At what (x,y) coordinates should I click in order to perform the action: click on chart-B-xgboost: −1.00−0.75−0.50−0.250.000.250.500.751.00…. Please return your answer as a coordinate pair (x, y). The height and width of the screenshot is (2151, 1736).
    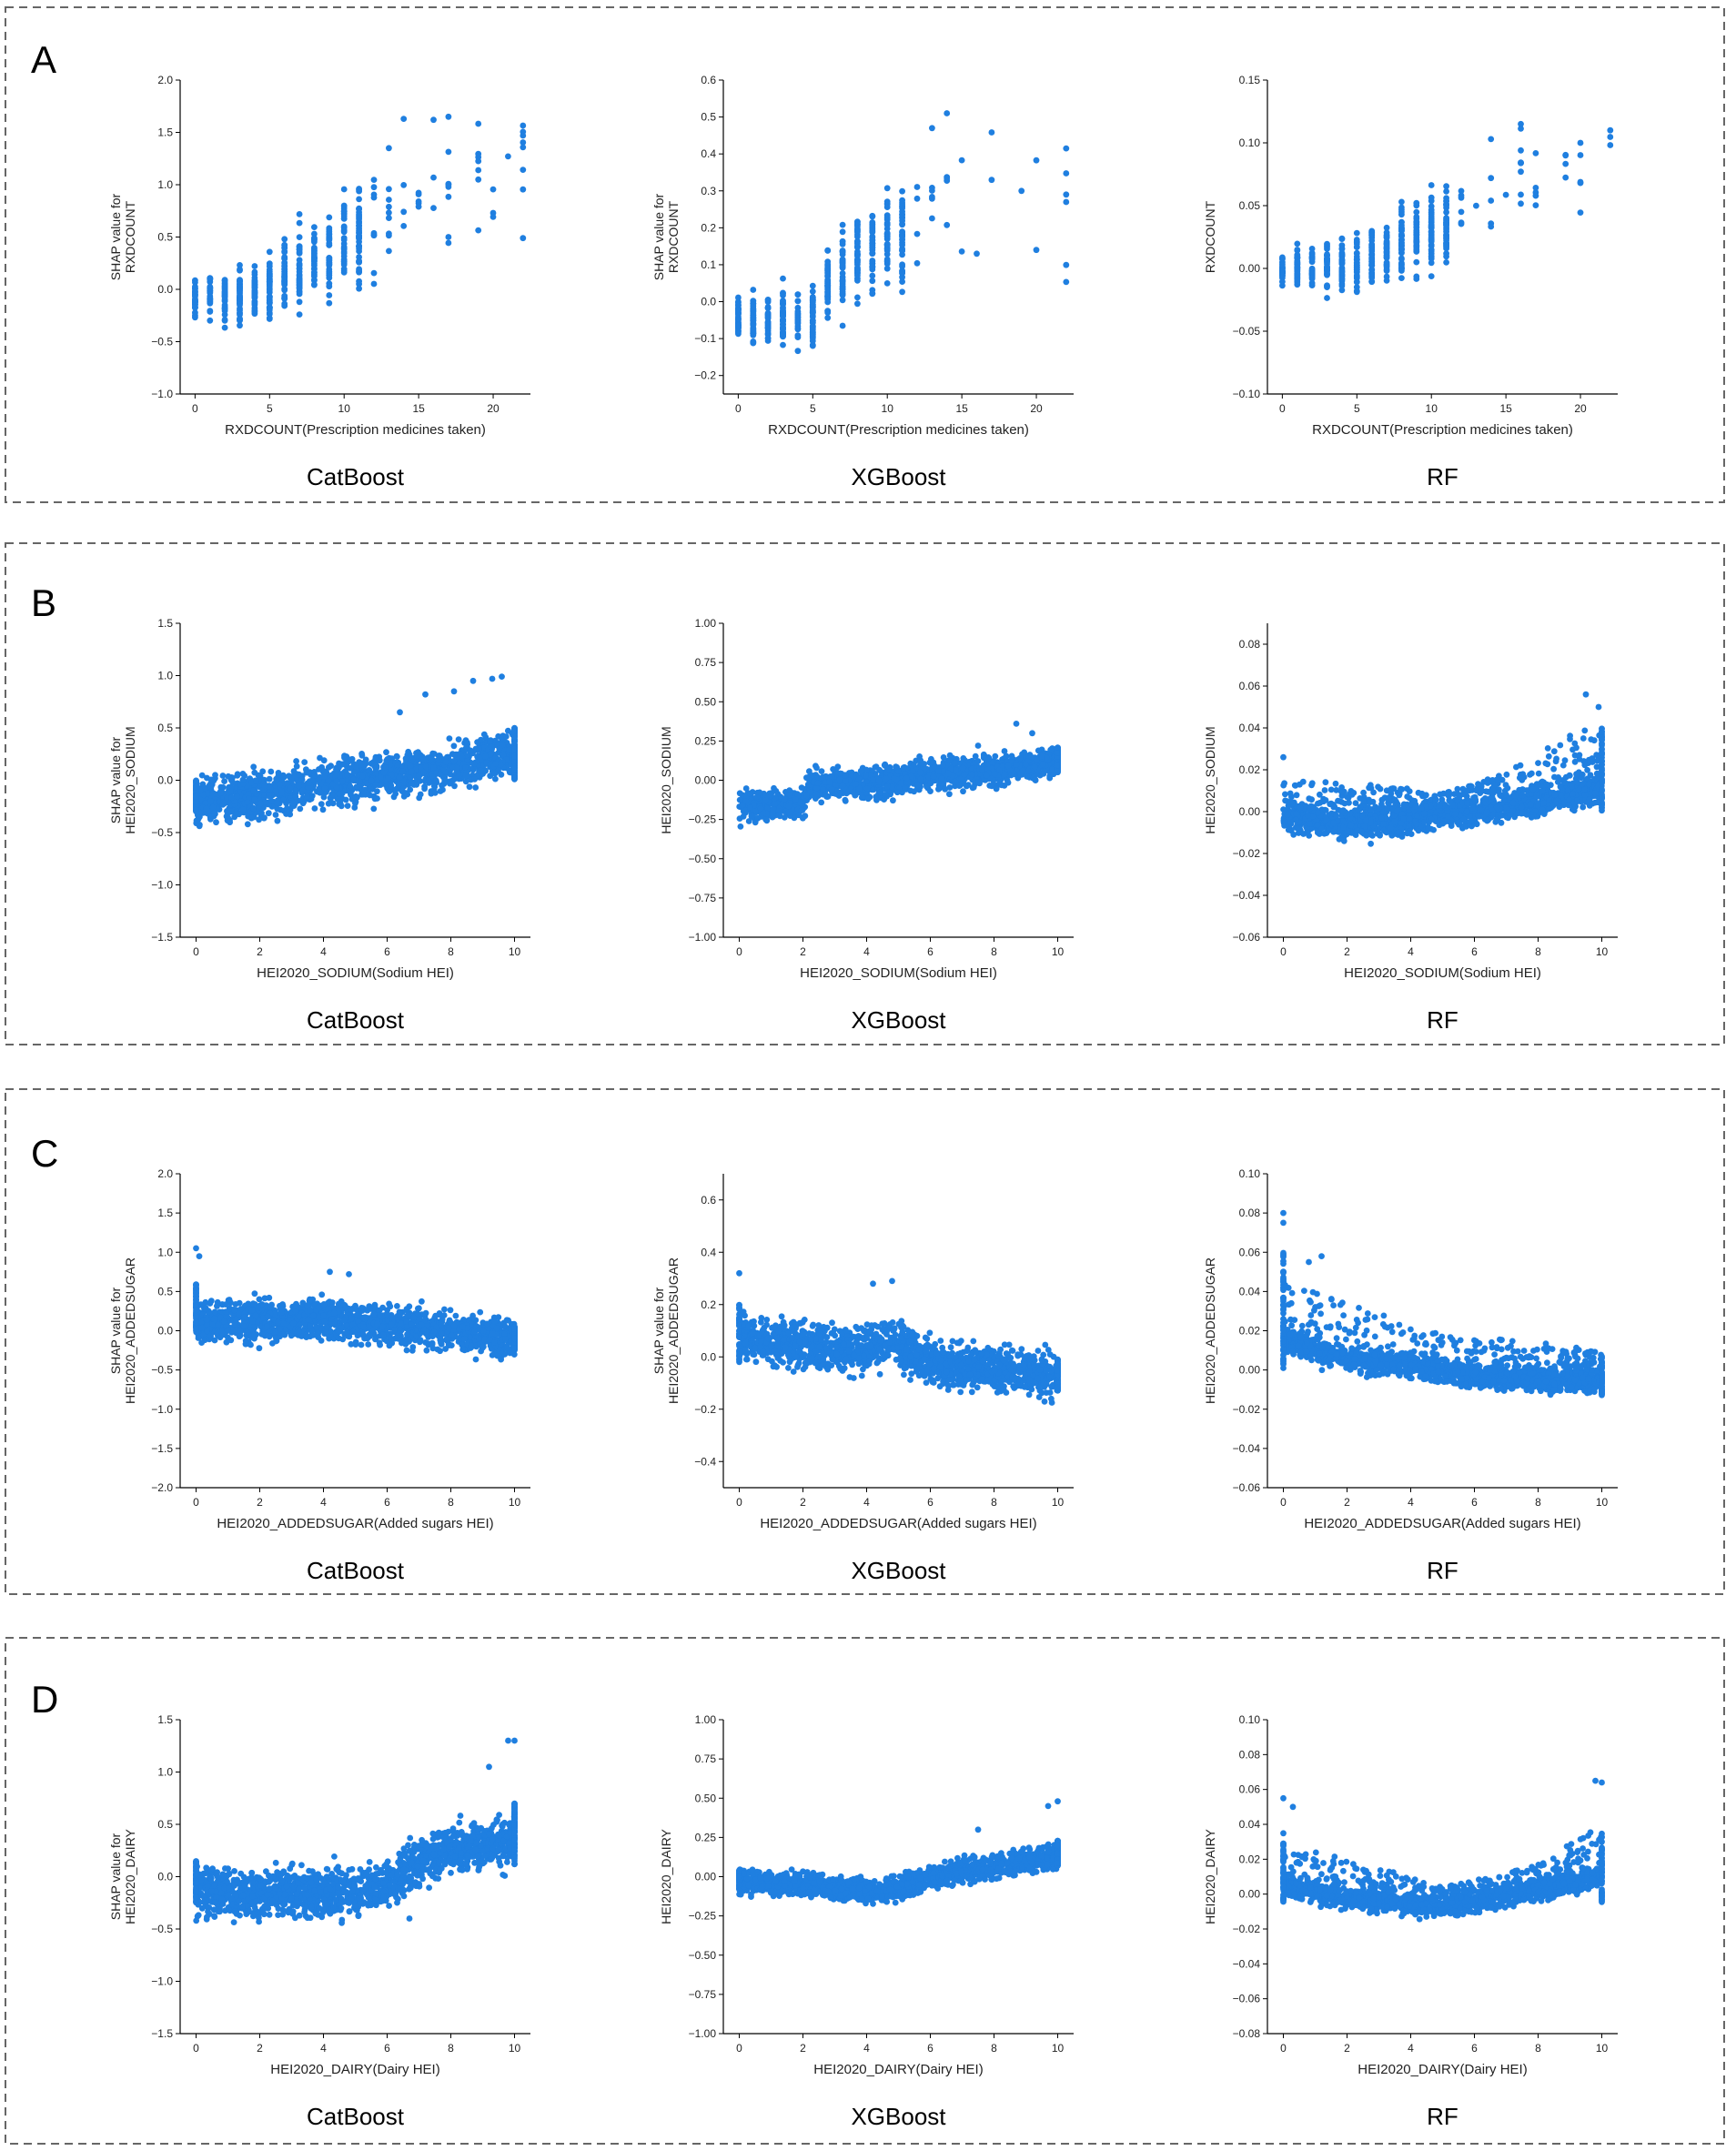
    Looking at the image, I should click on (866, 825).